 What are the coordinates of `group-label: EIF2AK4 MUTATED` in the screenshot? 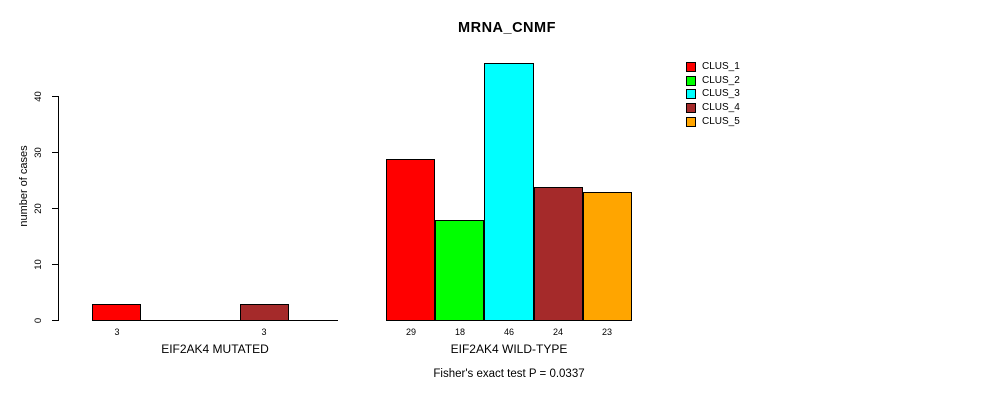 It's located at (215, 349).